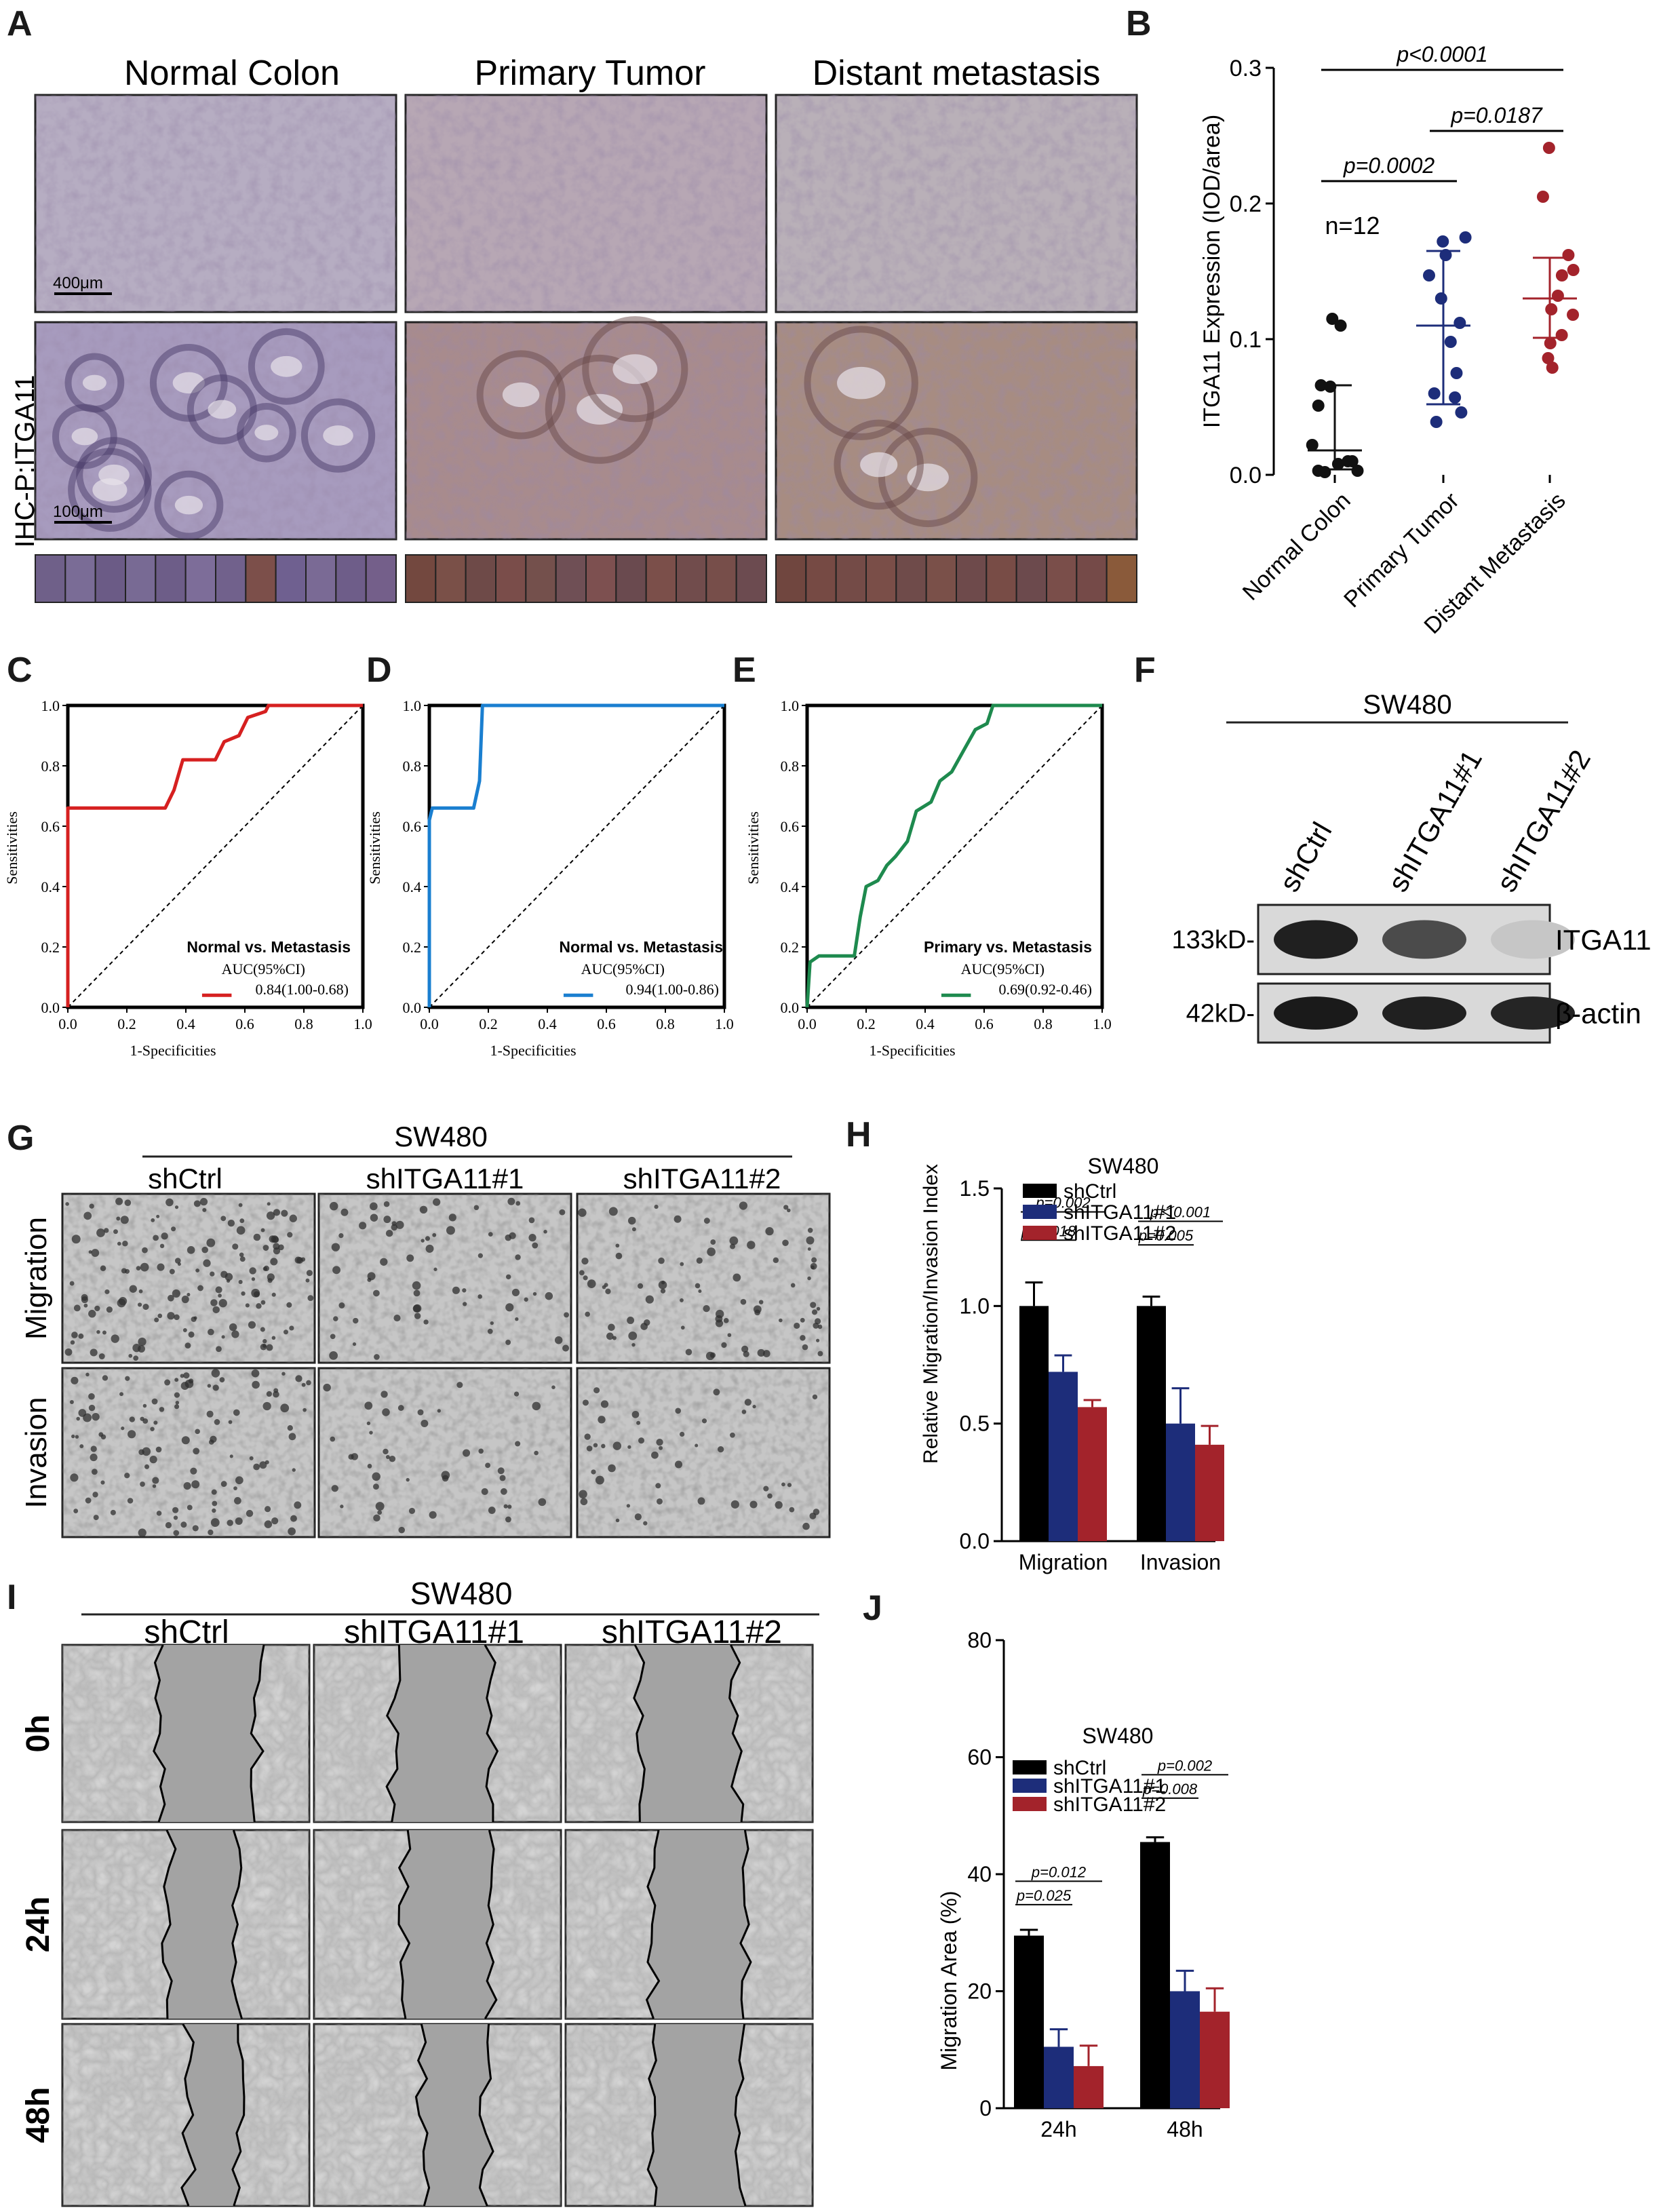  What do you see at coordinates (1030, 1767) in the screenshot?
I see `legend-swatch` at bounding box center [1030, 1767].